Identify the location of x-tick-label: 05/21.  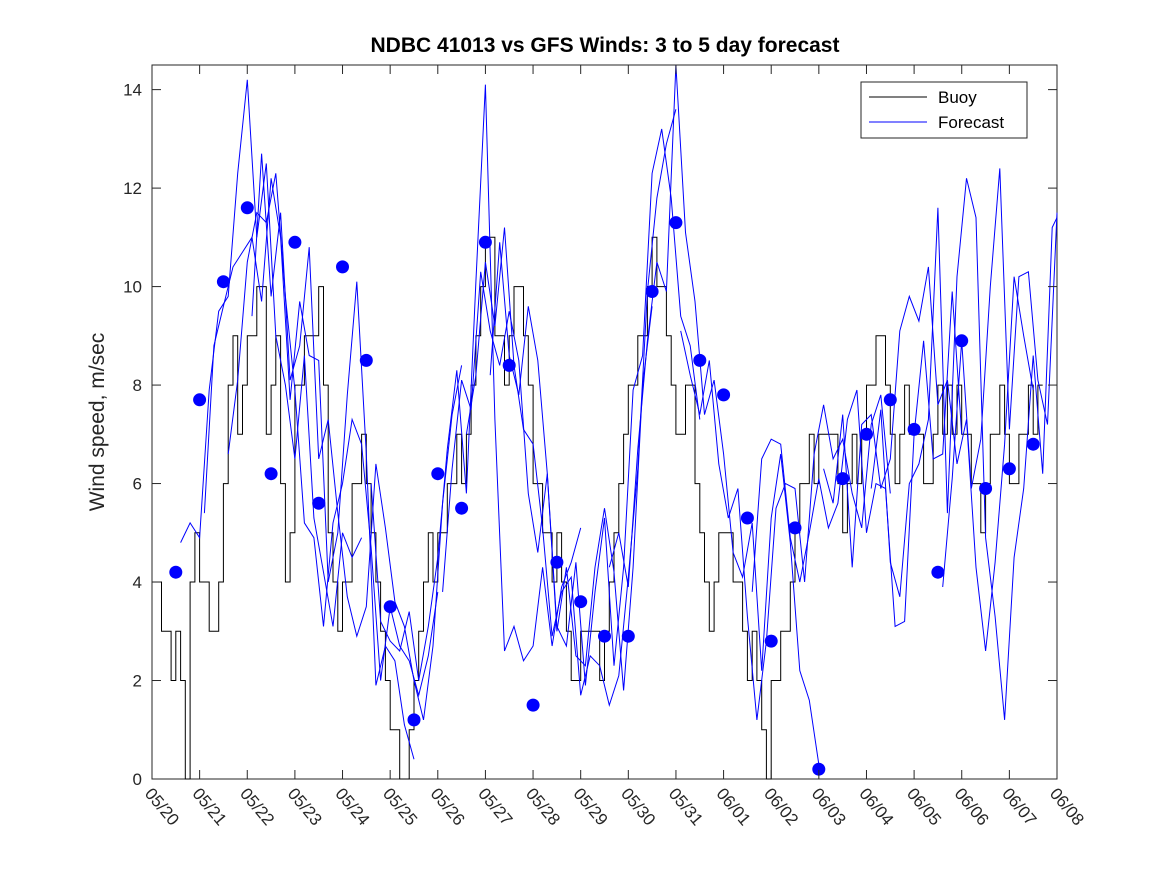
(210, 806).